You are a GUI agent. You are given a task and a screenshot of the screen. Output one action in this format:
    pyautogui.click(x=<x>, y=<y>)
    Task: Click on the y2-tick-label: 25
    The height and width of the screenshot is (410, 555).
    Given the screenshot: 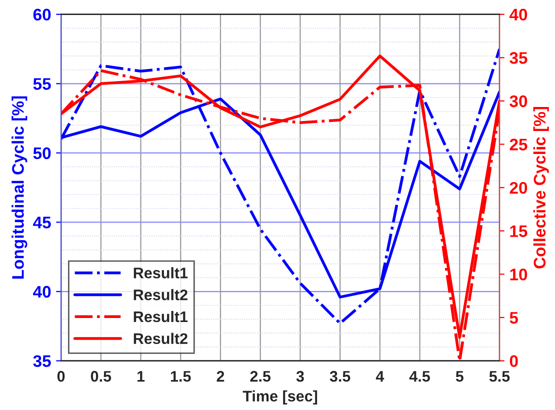 What is the action you would take?
    pyautogui.click(x=519, y=144)
    